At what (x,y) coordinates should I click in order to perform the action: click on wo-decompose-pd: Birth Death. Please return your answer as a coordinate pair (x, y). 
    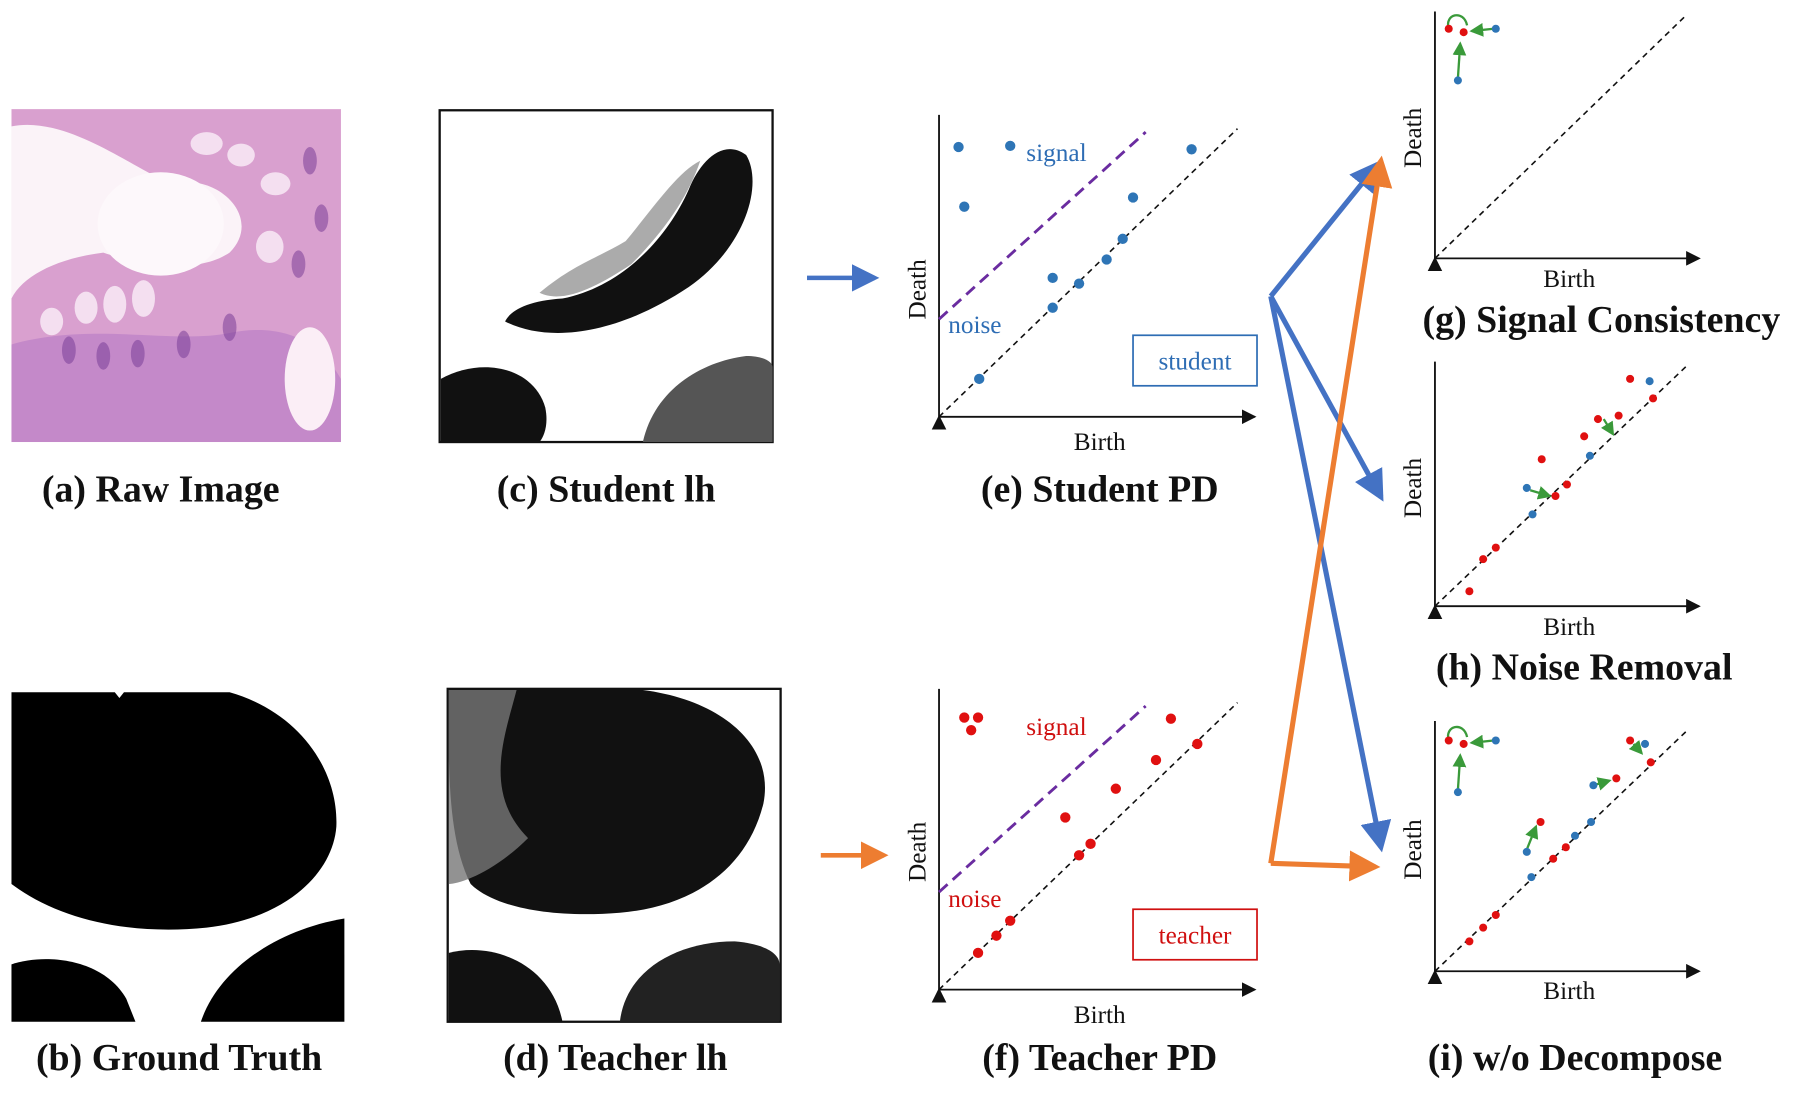
    Looking at the image, I should click on (1549, 862).